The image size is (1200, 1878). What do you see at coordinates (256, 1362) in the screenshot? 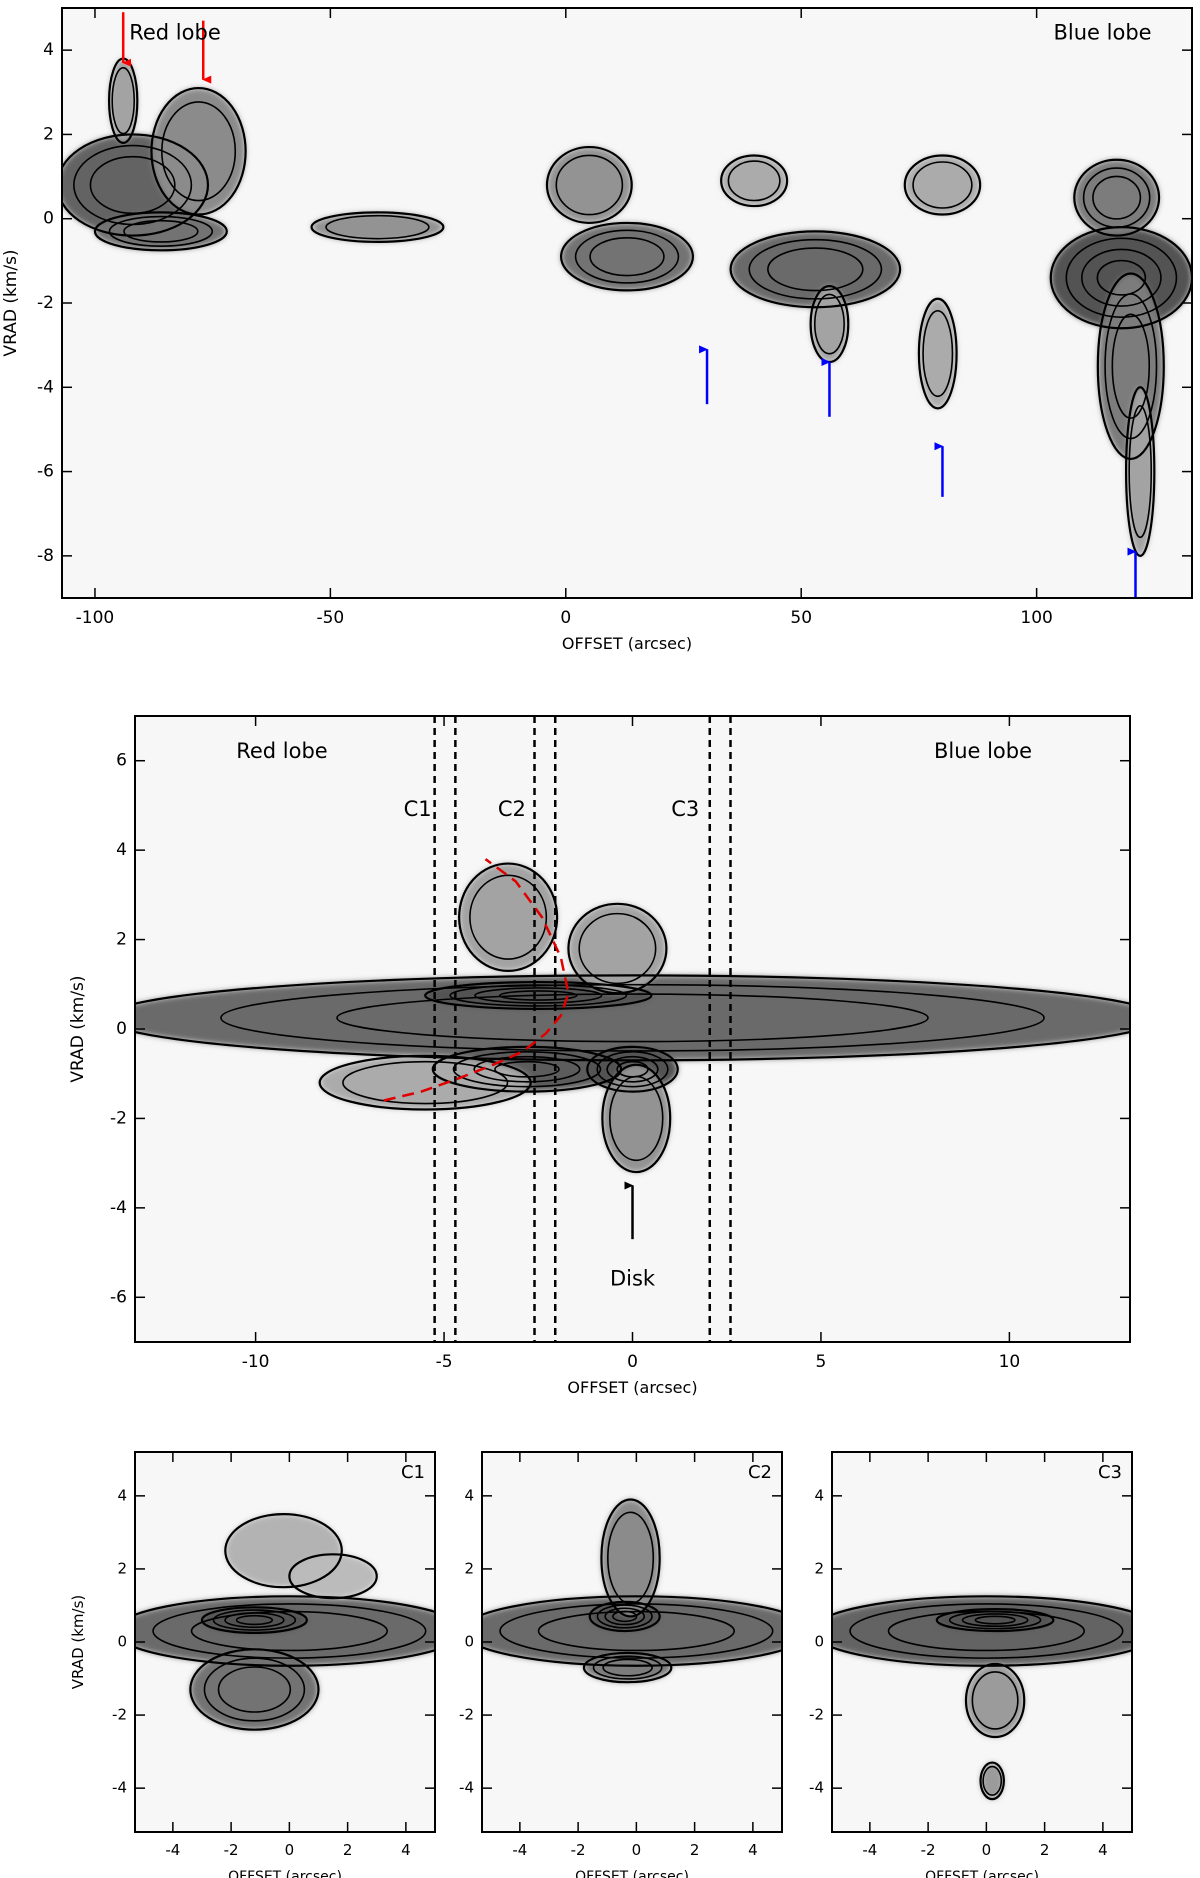
I see `x-tick-label: -10` at bounding box center [256, 1362].